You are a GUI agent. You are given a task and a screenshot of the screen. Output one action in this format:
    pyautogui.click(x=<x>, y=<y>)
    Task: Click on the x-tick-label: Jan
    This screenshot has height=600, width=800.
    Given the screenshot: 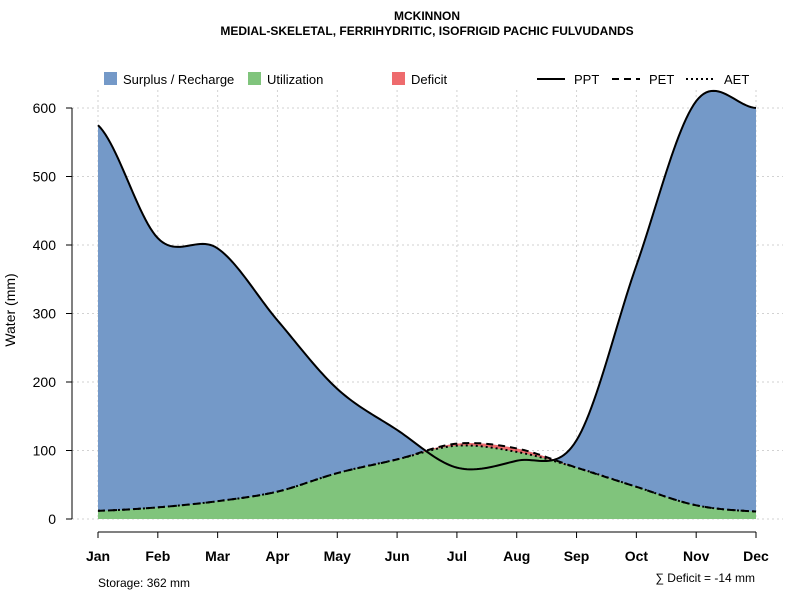 What is the action you would take?
    pyautogui.click(x=98, y=556)
    